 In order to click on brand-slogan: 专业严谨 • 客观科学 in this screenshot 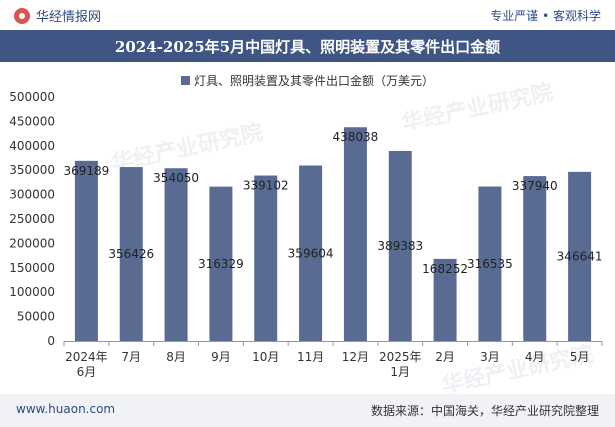, I will do `click(545, 16)`.